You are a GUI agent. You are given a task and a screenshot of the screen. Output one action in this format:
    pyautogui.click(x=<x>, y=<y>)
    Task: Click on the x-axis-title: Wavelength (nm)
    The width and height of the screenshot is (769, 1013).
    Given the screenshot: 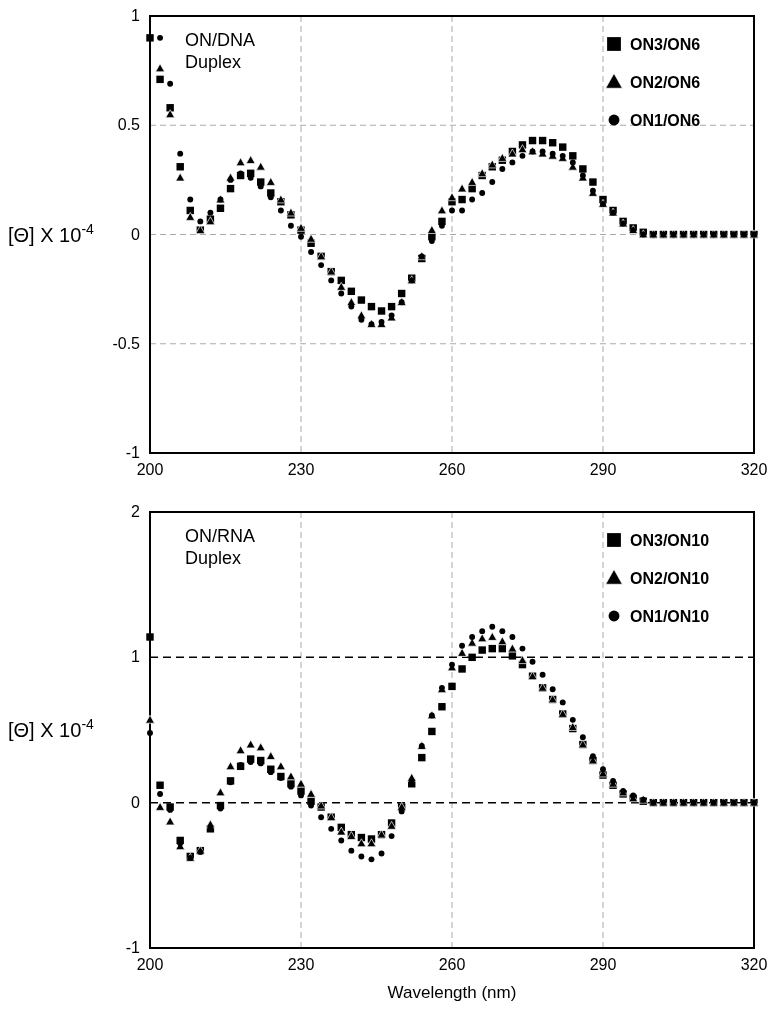 What is the action you would take?
    pyautogui.click(x=452, y=992)
    